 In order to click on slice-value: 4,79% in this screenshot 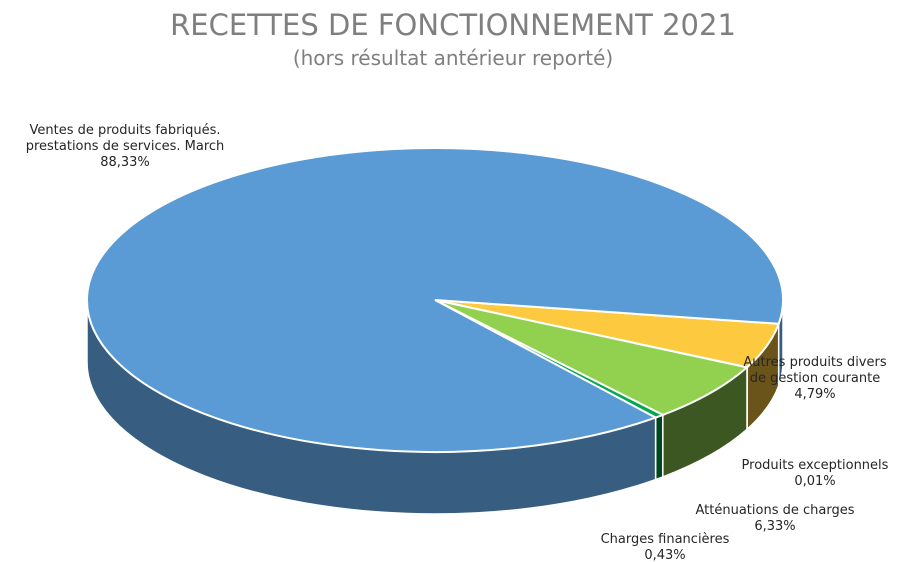, I will do `click(815, 394)`.